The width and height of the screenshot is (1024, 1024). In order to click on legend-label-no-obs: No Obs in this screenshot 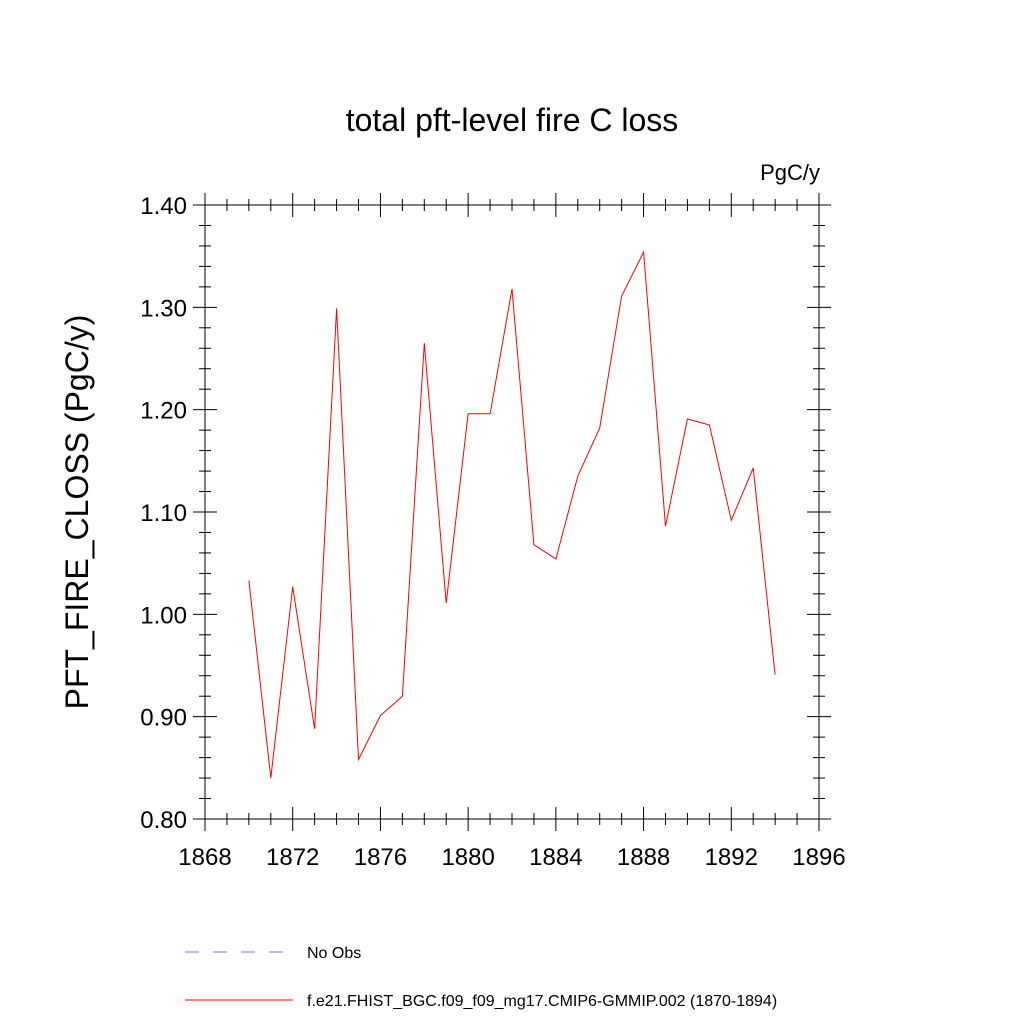, I will do `click(334, 953)`.